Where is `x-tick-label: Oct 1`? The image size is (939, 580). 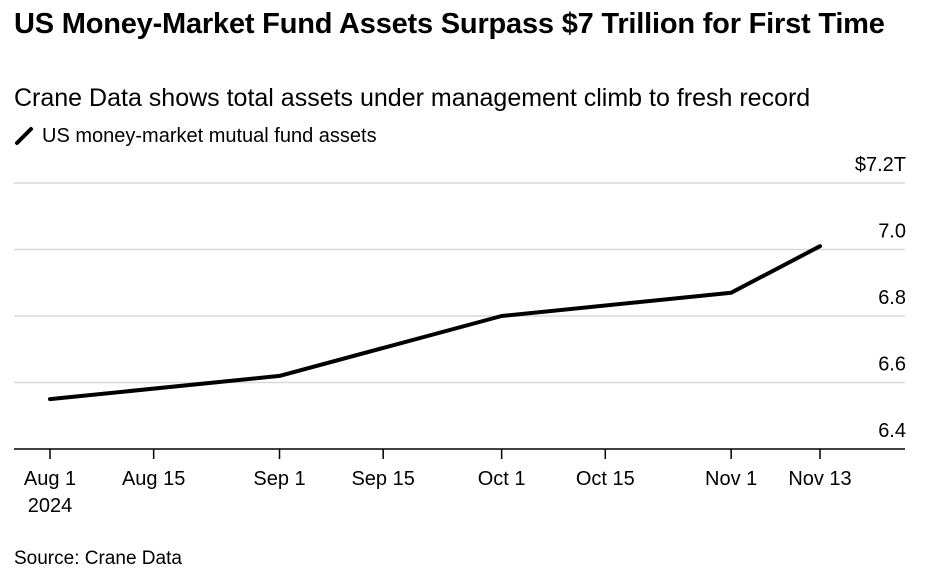
x-tick-label: Oct 1 is located at coordinates (502, 479).